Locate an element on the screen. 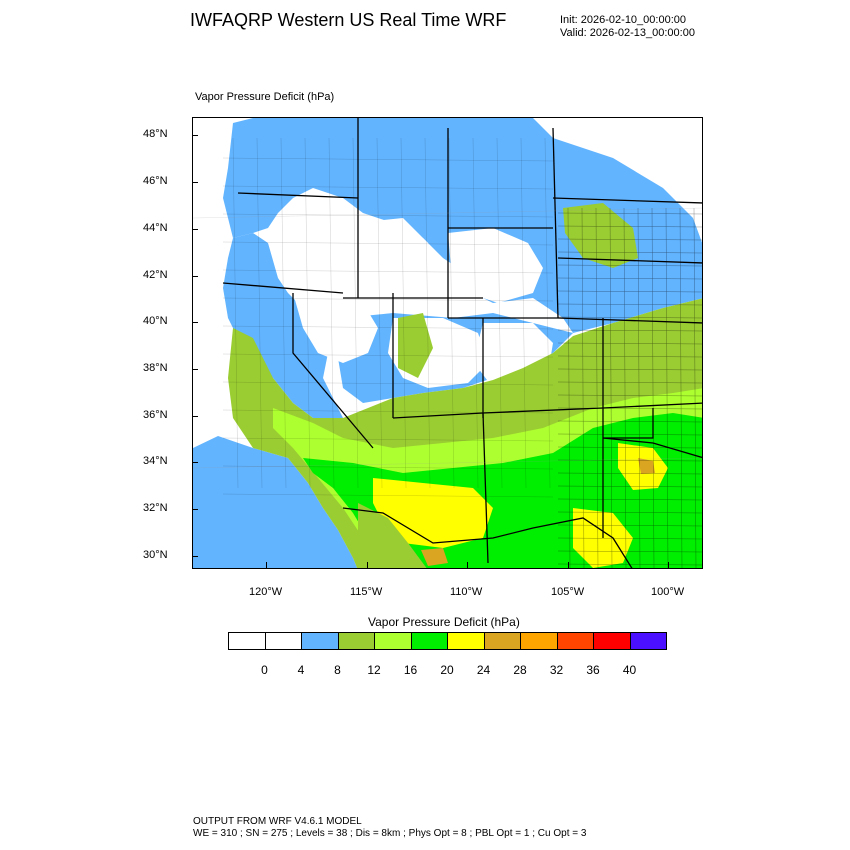  latitude-label: 48°N is located at coordinates (155, 134).